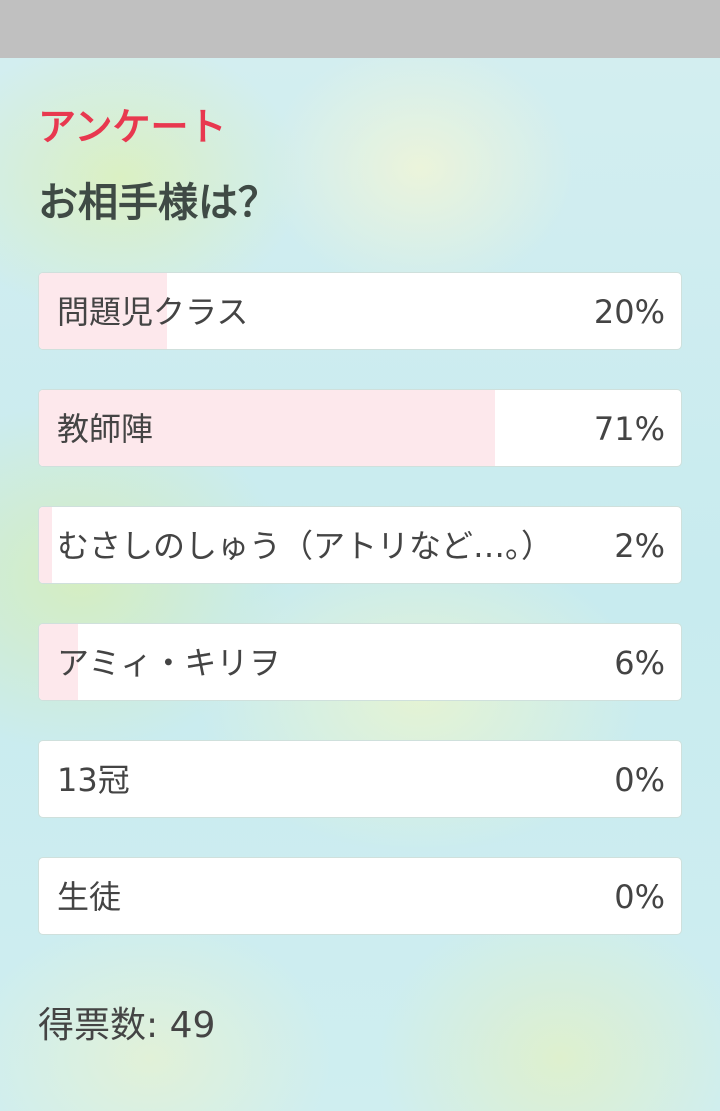 The width and height of the screenshot is (720, 1111). I want to click on option-label: 13冠, so click(93, 780).